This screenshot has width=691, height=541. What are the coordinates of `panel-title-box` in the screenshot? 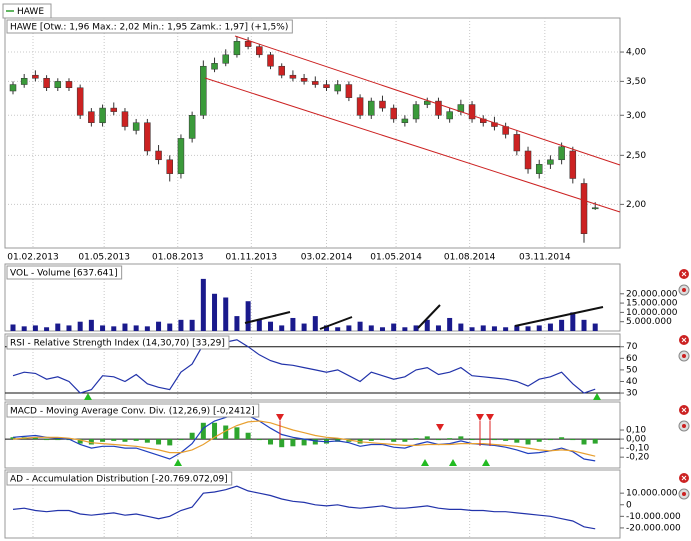 It's located at (133, 410).